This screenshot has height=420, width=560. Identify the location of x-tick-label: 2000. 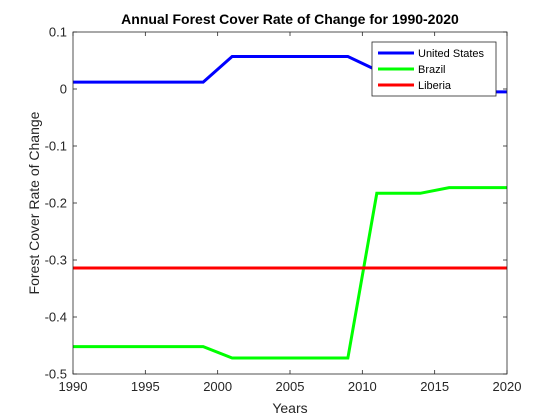
(217, 386).